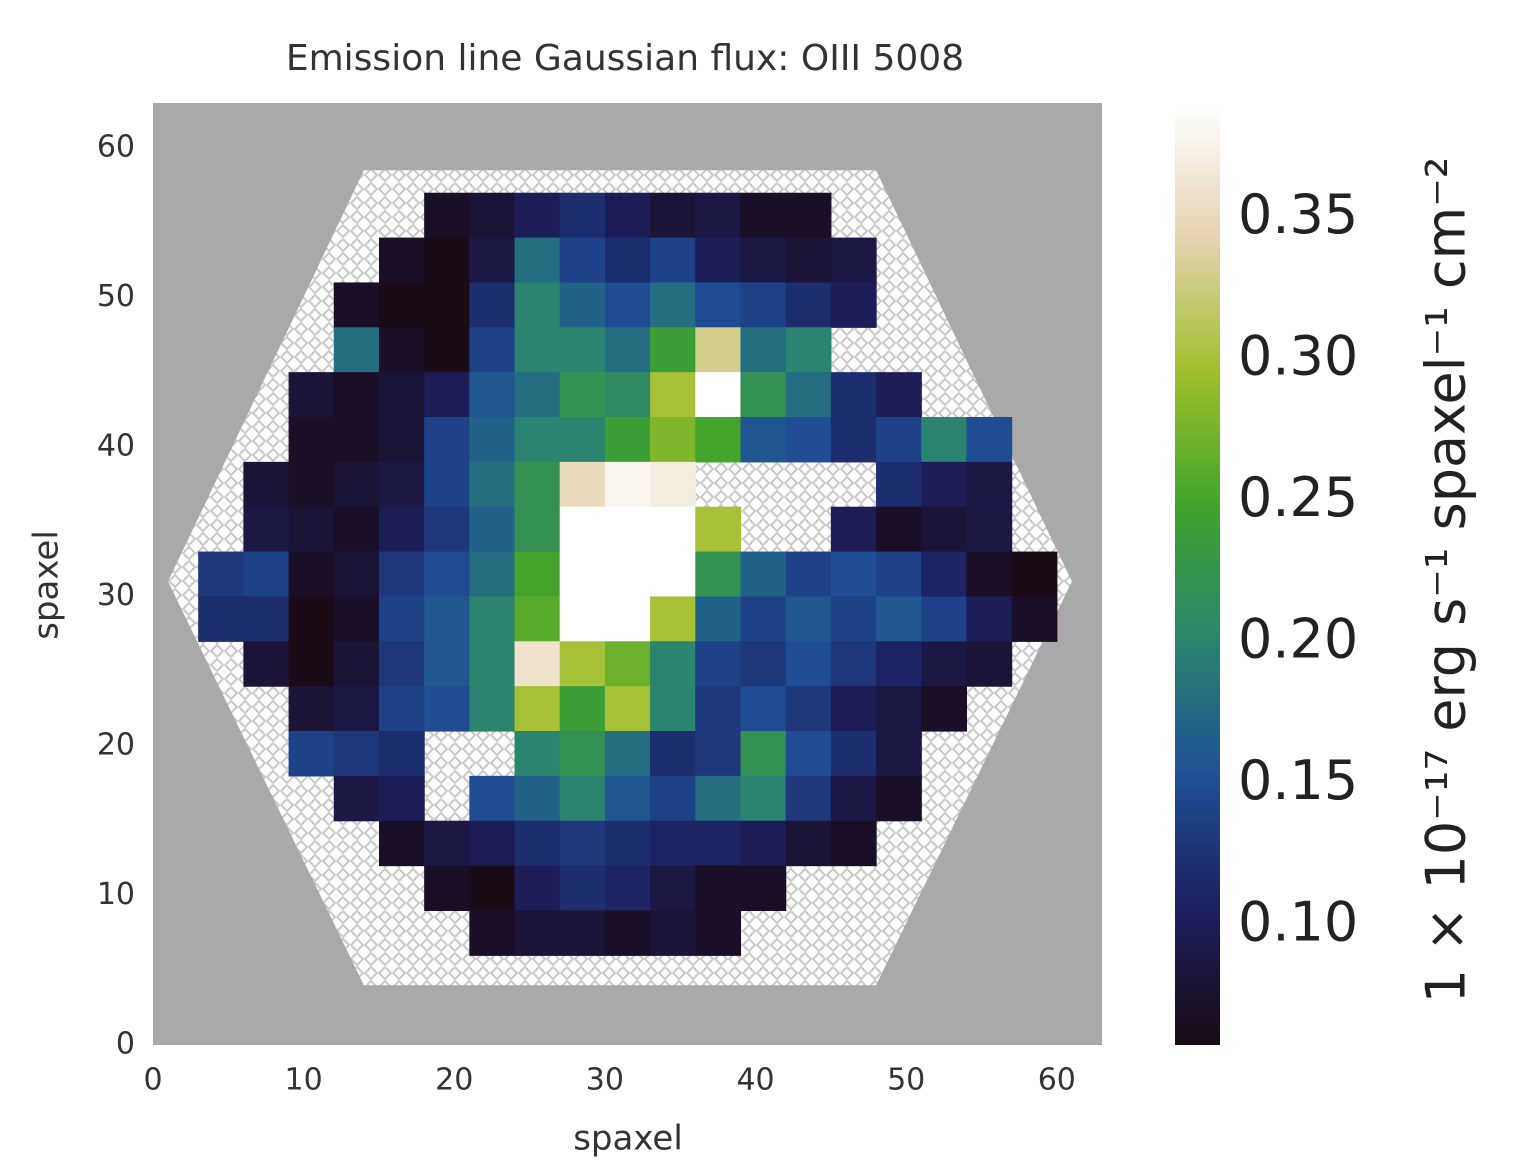 The width and height of the screenshot is (1538, 1174). I want to click on colorbar-tick-label: 0.15, so click(1298, 780).